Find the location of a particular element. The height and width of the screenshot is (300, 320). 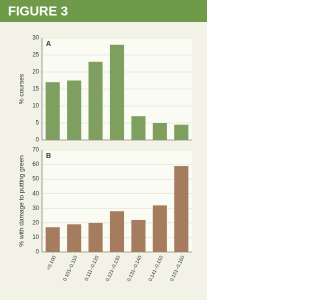

panel-label: A is located at coordinates (48, 44).